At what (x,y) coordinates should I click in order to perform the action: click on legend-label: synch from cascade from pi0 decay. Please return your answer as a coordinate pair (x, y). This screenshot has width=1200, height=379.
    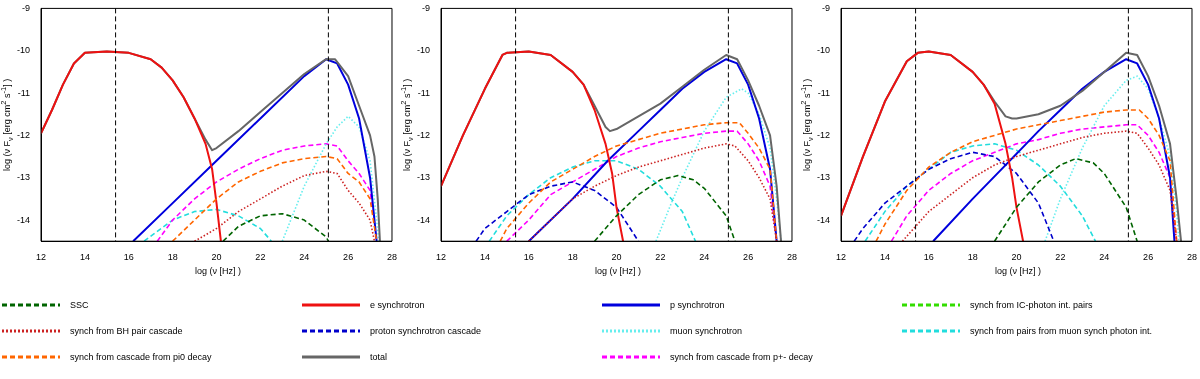
    Looking at the image, I should click on (141, 357).